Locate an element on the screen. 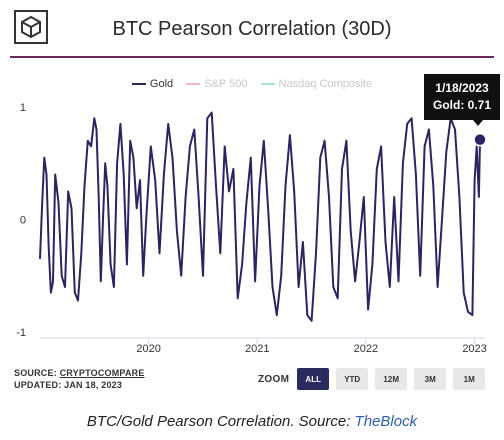 The height and width of the screenshot is (440, 504). zoom-controls: ZOOM ALL YTD 12M 3M 1M is located at coordinates (375, 379).